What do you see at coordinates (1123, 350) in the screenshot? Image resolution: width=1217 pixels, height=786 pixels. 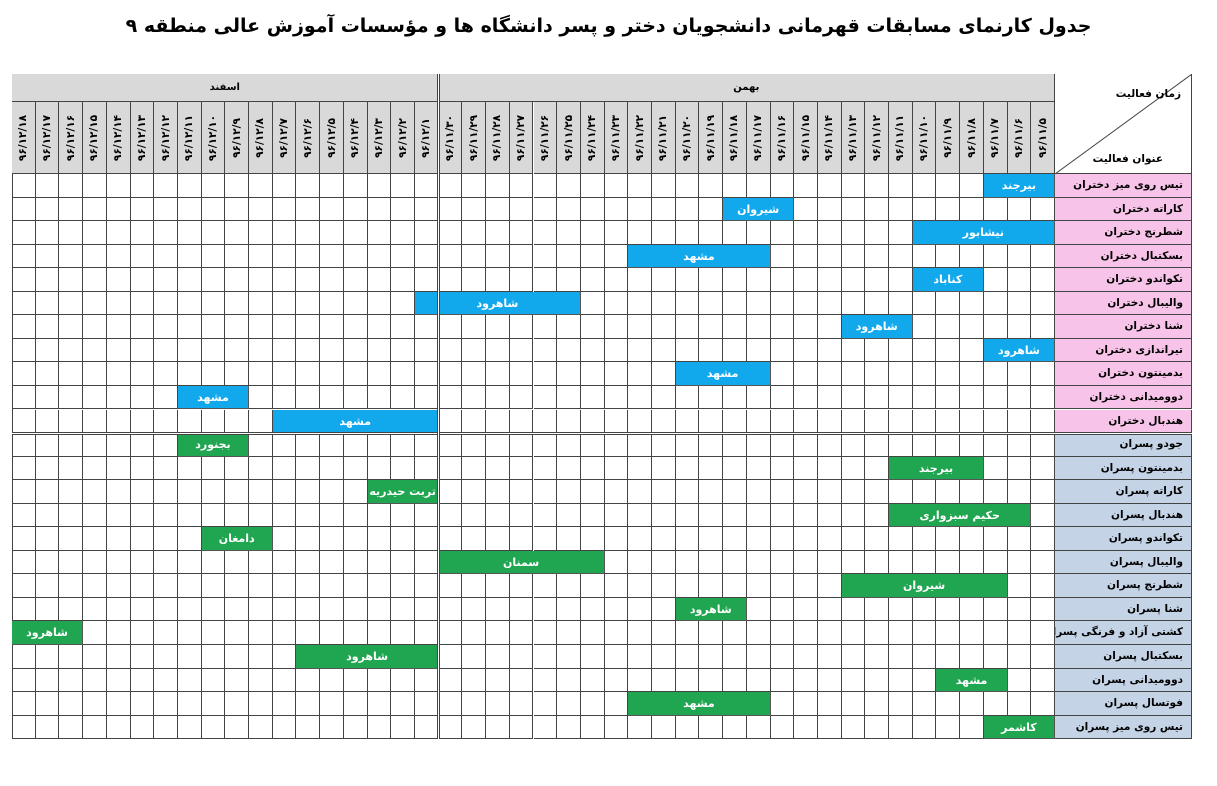 I see `activity-label: تیراندازی دختران` at bounding box center [1123, 350].